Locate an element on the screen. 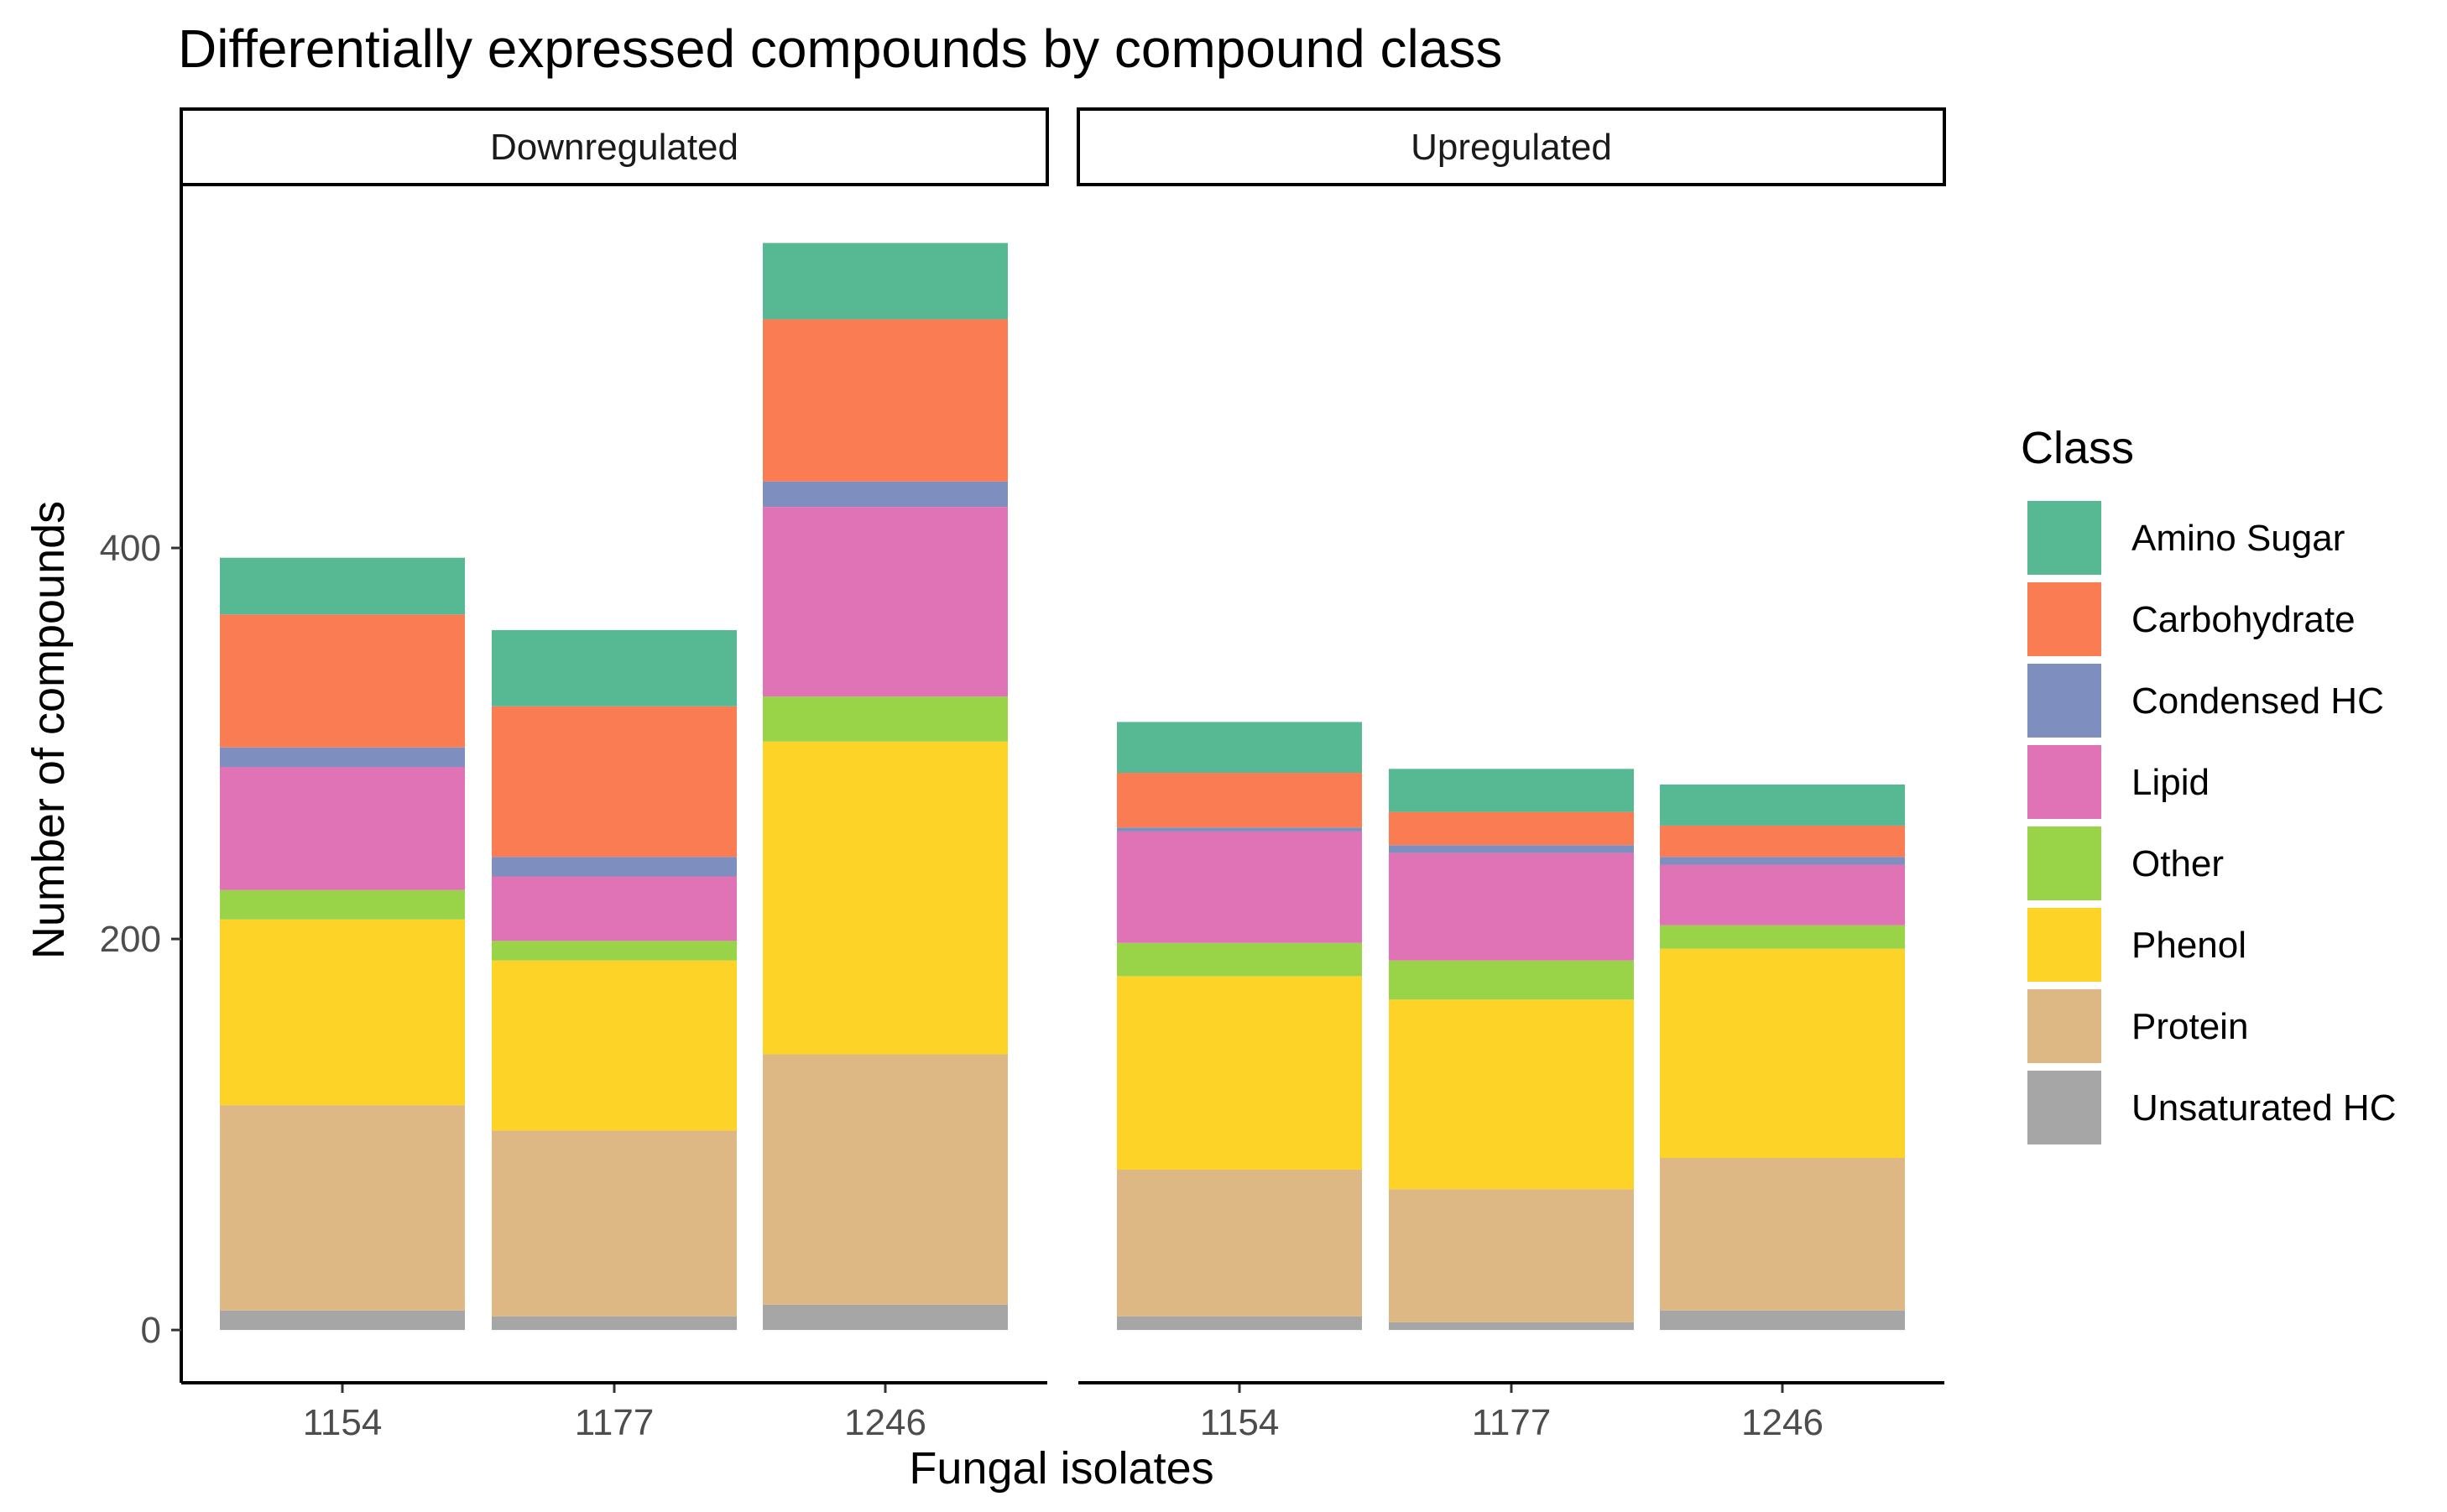 The width and height of the screenshot is (2447, 1512). legend-label-protein: Protein is located at coordinates (2189, 1027).